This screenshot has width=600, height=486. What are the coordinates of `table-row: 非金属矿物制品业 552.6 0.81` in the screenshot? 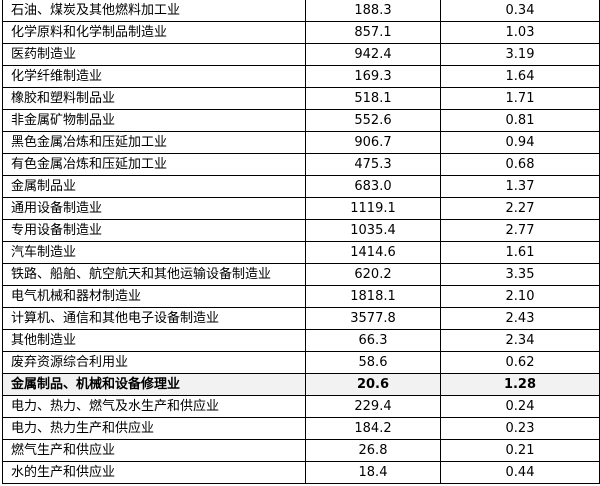 It's located at (301, 120).